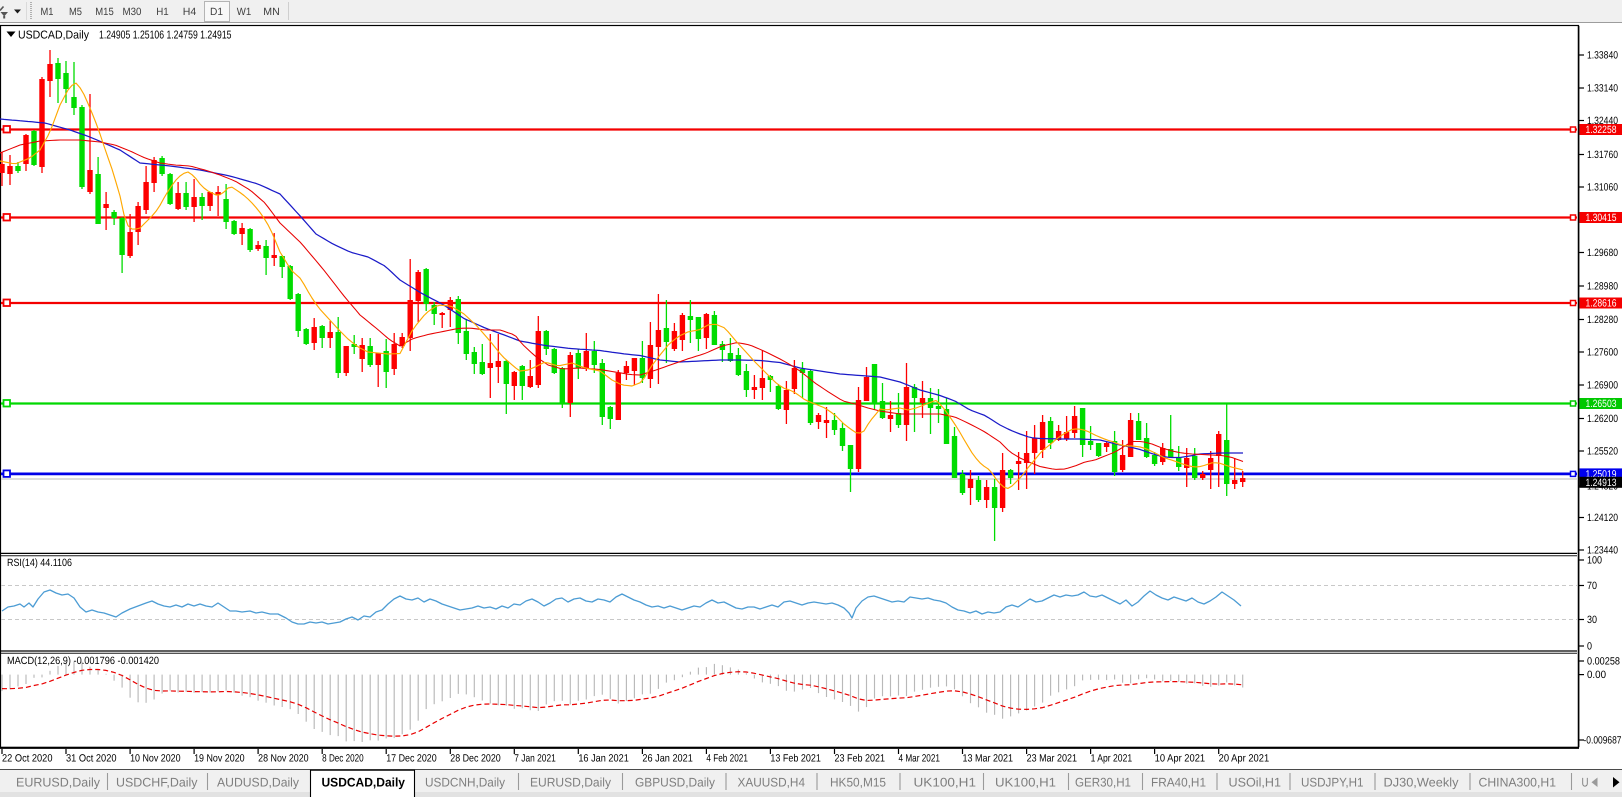 This screenshot has width=1622, height=797. I want to click on svg-text: 1.26900, so click(1602, 386).